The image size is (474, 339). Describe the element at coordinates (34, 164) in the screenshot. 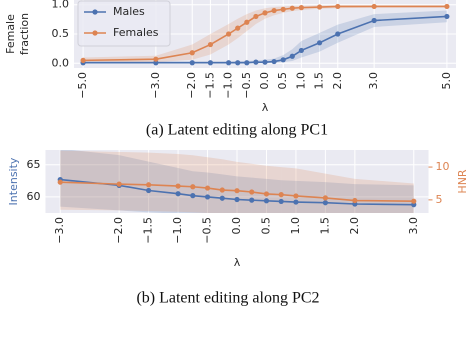

I see `y-tick-label: 65` at that location.